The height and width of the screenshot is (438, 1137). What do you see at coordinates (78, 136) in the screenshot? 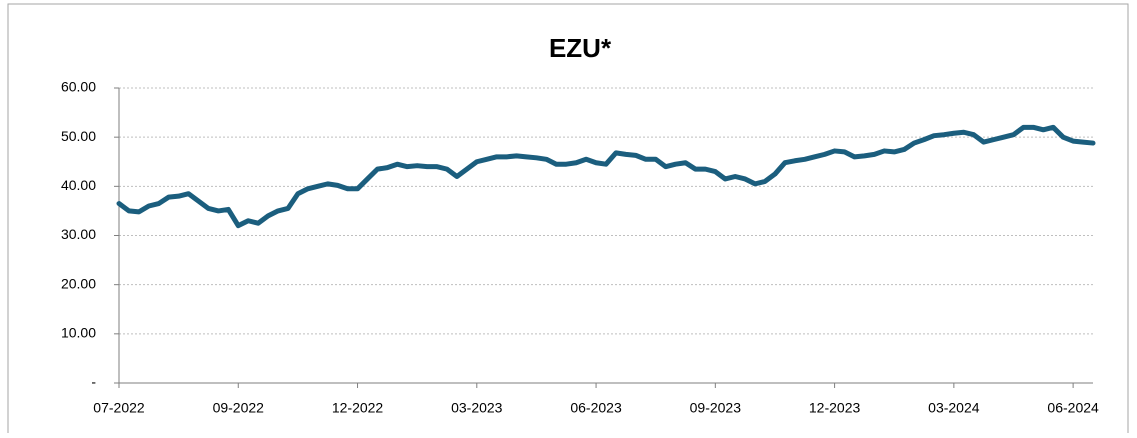
I see `y-tick-label: 50.00` at bounding box center [78, 136].